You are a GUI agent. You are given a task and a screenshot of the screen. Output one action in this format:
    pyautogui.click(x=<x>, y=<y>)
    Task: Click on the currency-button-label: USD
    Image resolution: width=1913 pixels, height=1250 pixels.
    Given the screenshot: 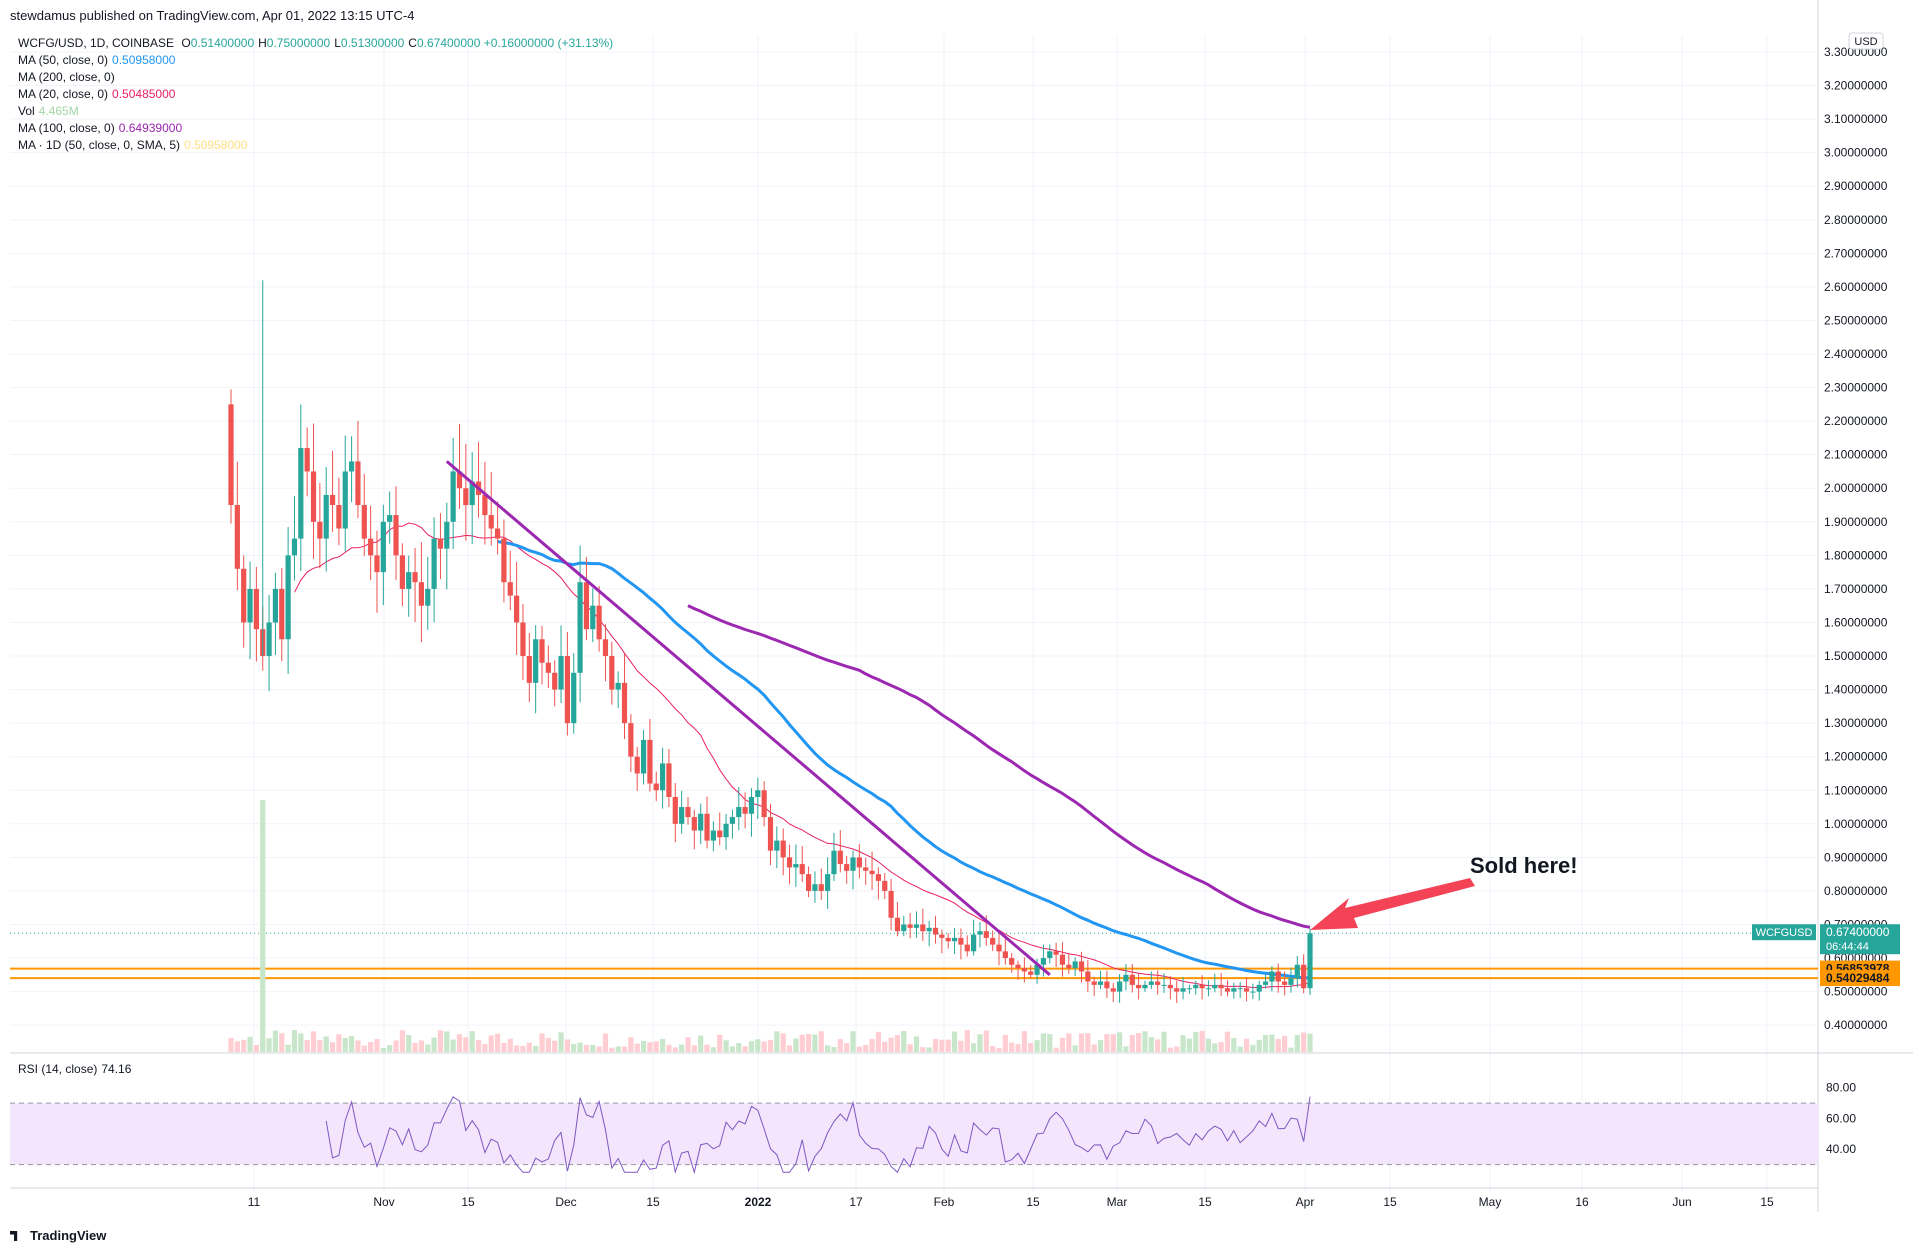 What is the action you would take?
    pyautogui.click(x=1865, y=42)
    